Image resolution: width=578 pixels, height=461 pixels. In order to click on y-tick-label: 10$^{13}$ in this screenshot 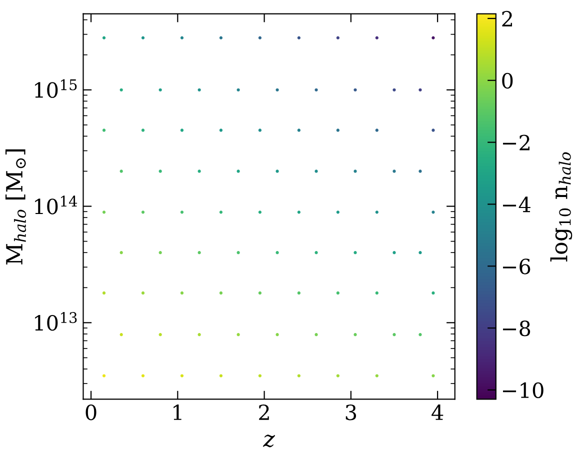, I will do `click(56, 321)`.